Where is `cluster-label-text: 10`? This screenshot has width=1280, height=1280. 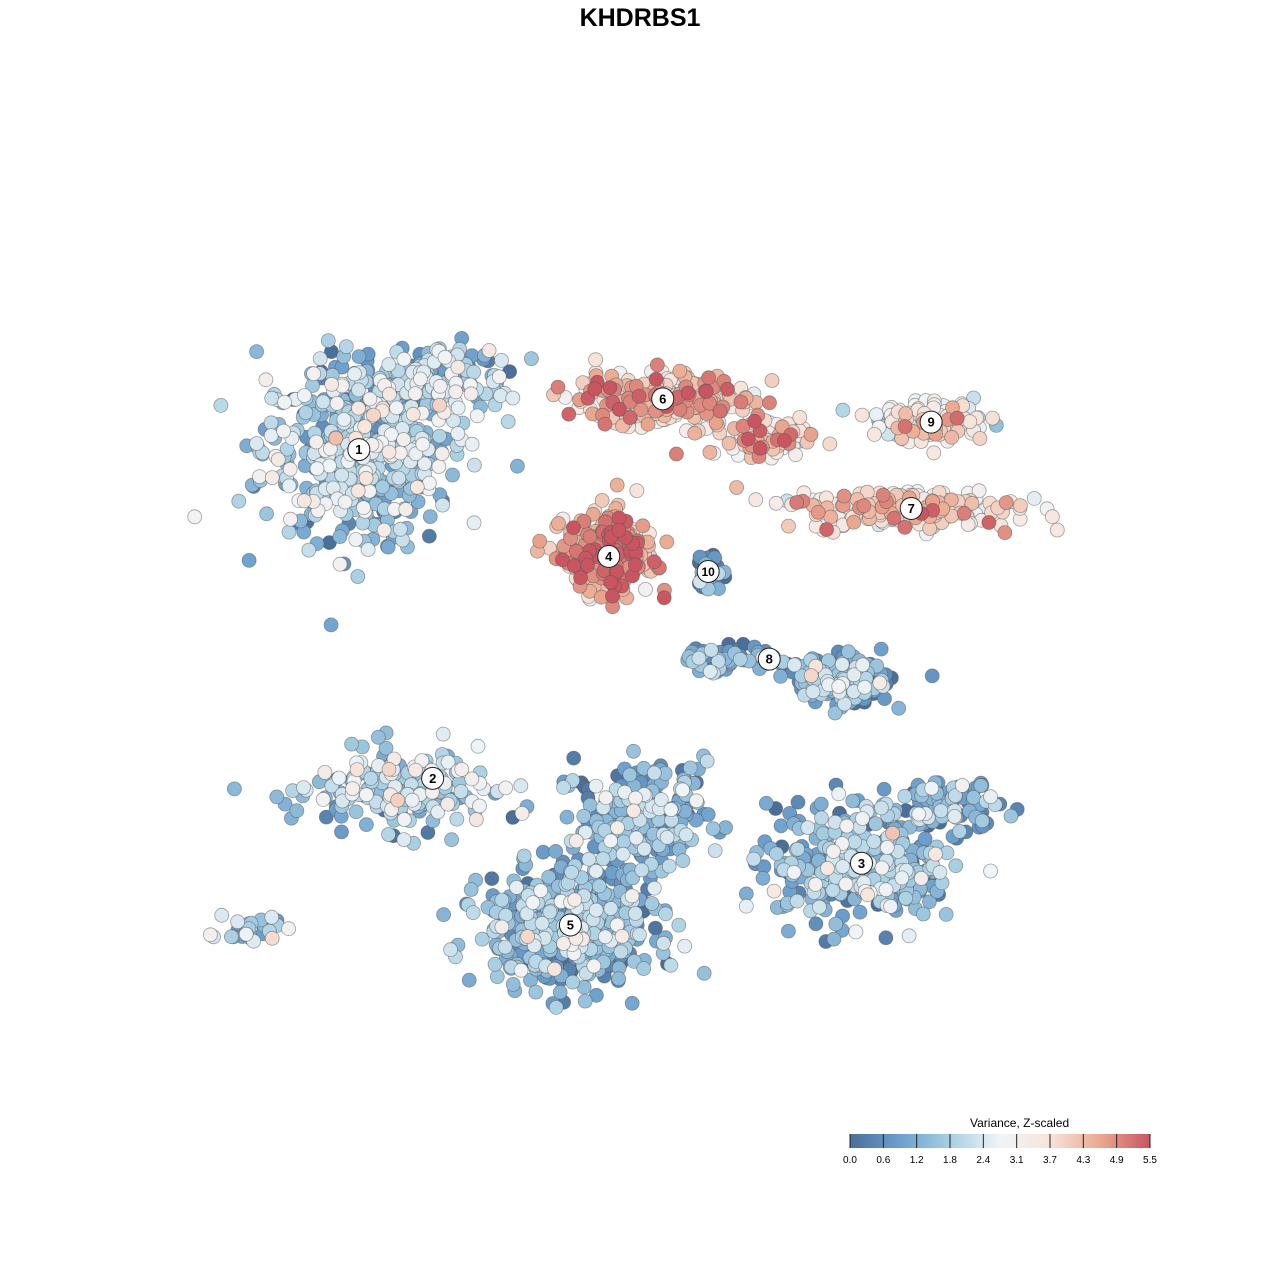 cluster-label-text: 10 is located at coordinates (708, 572).